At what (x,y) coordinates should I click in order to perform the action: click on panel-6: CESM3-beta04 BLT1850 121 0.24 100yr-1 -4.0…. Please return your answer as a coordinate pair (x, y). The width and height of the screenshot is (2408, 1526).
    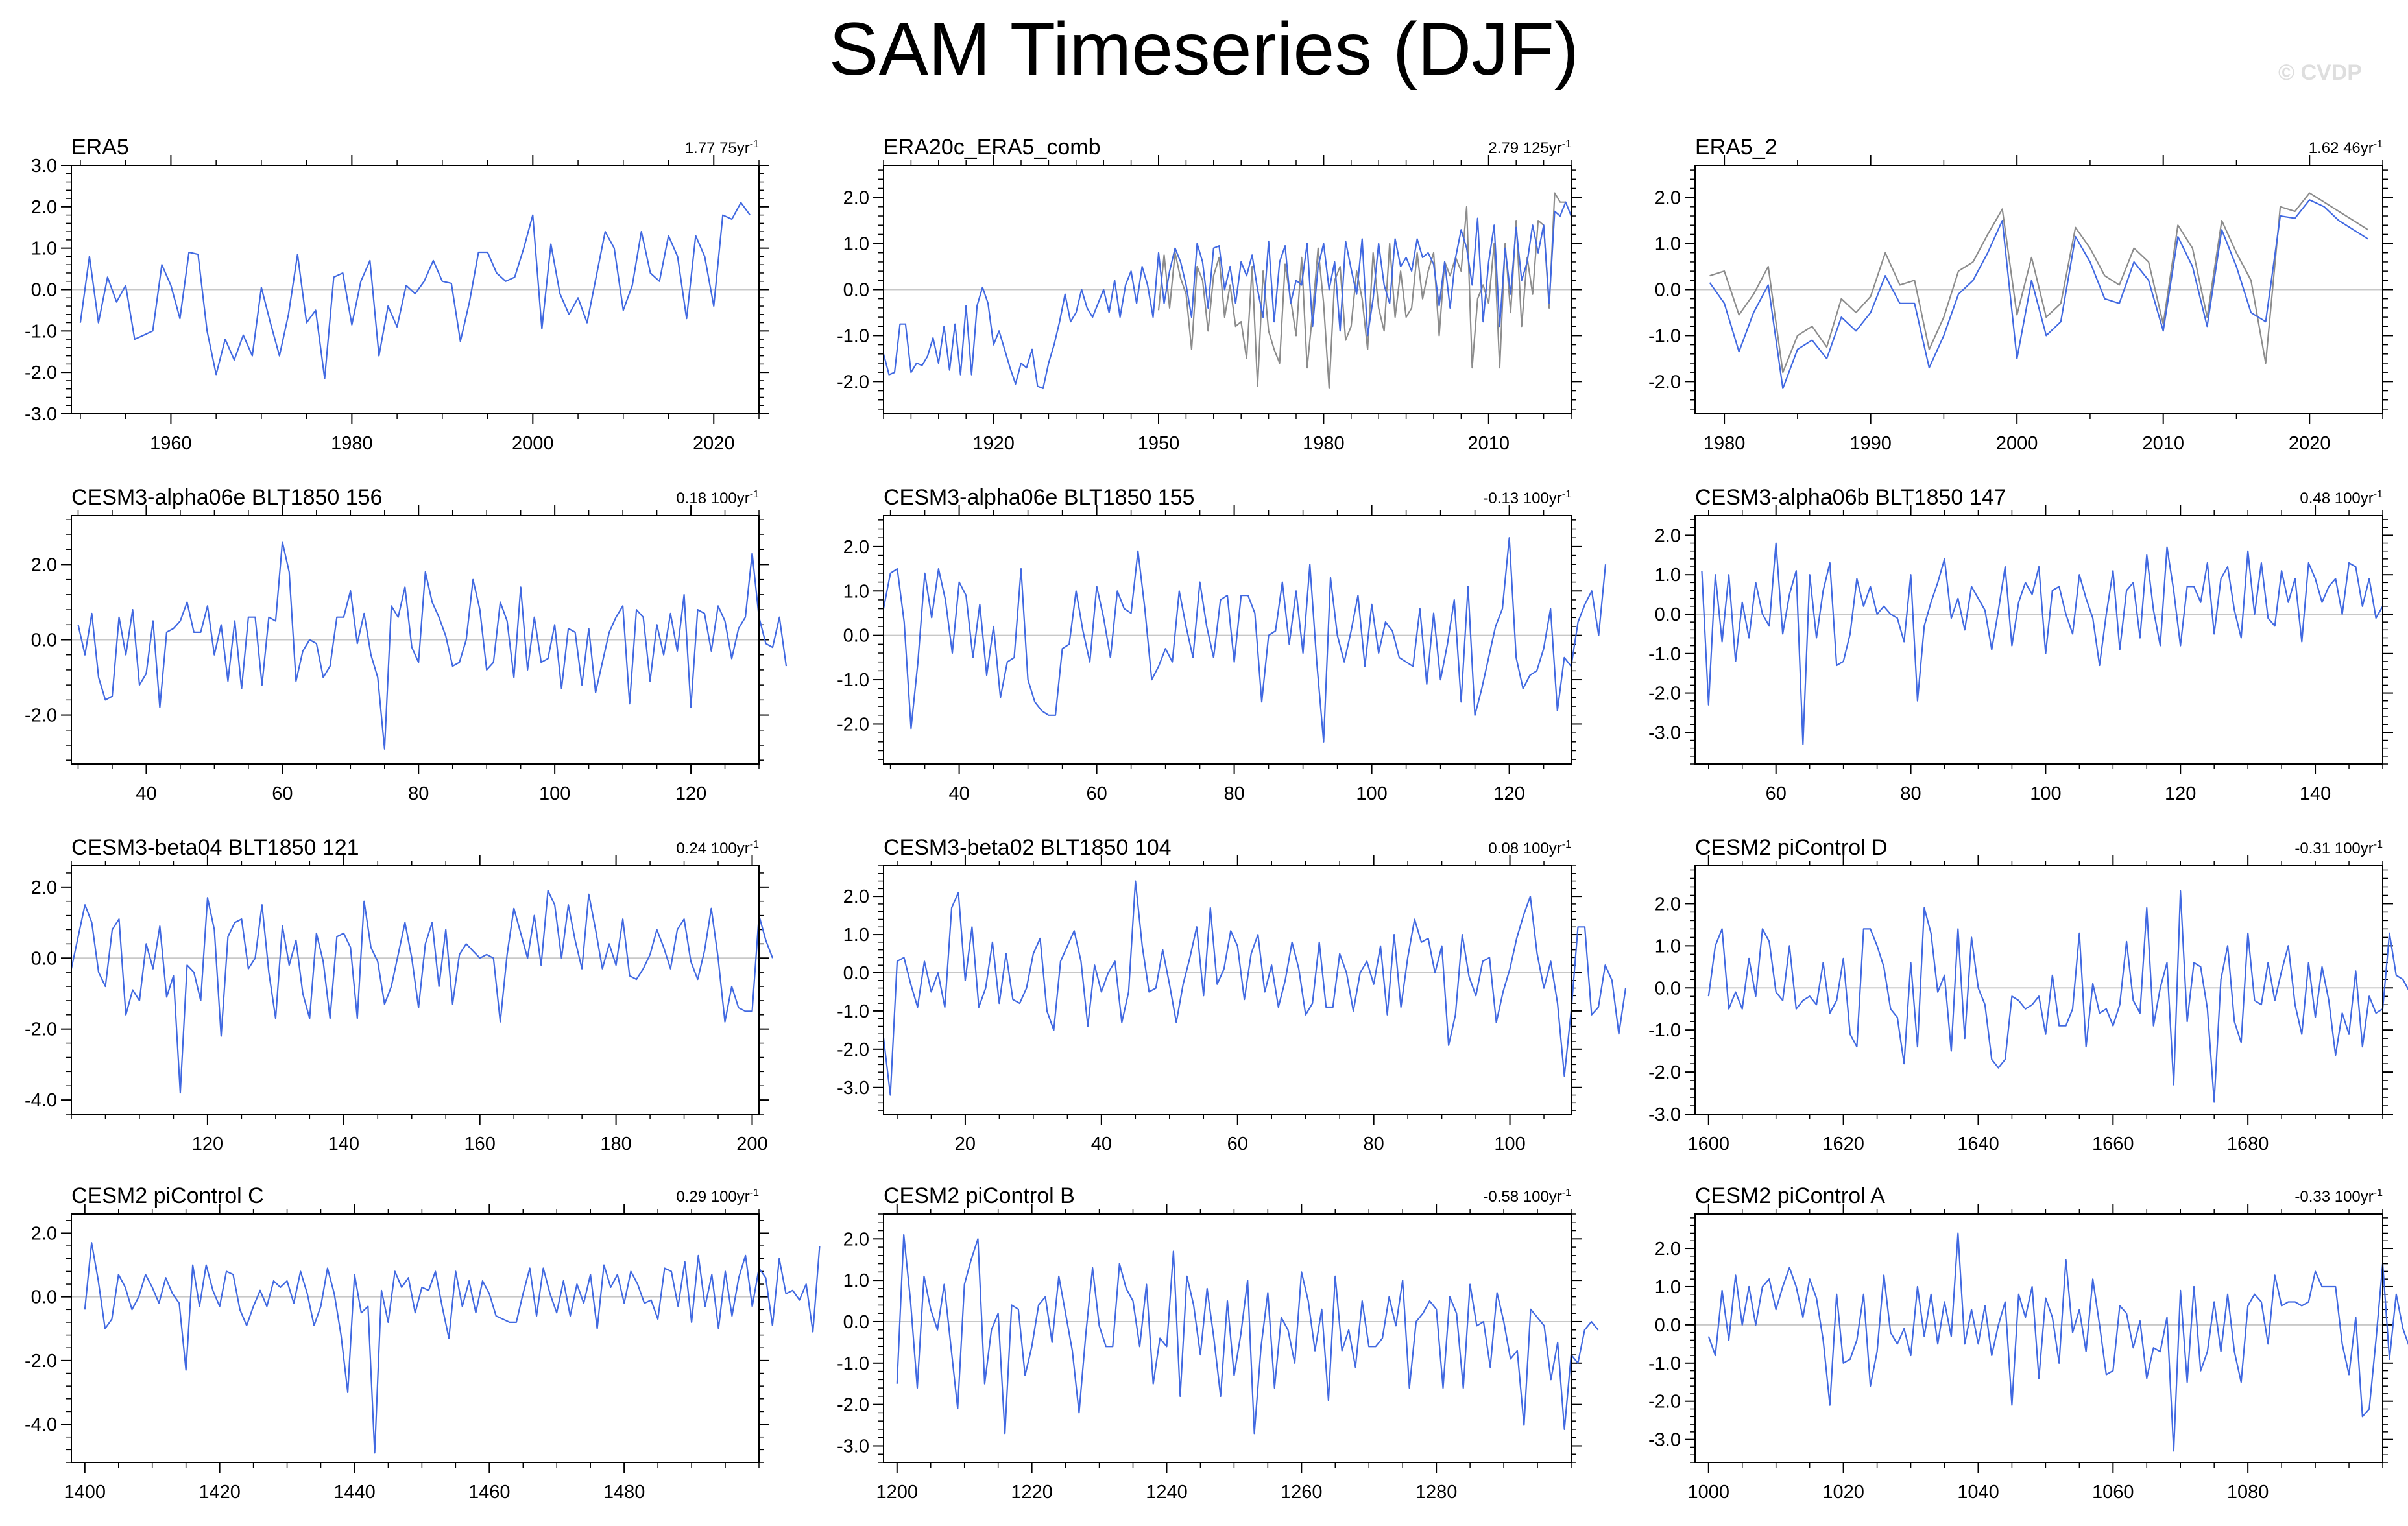
    Looking at the image, I should click on (399, 994).